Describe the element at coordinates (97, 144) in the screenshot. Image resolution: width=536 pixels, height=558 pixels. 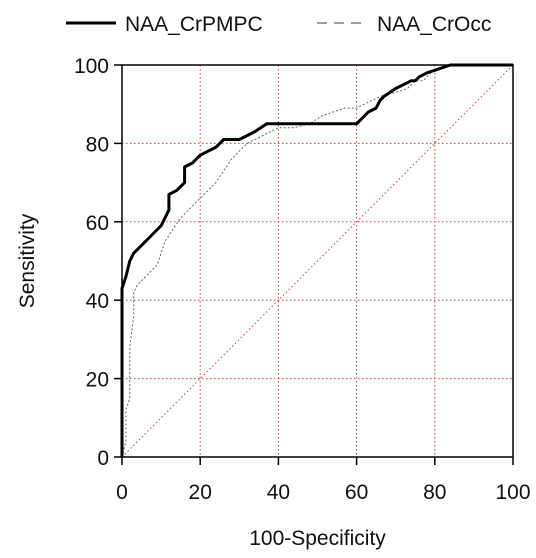
I see `y-tick-label: 80` at that location.